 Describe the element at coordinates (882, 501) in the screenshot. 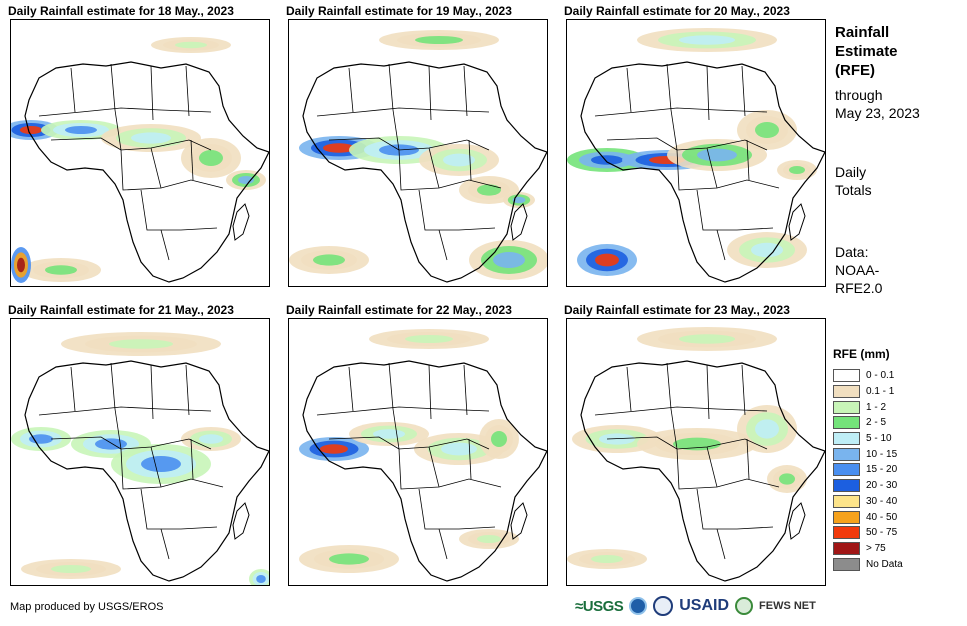

I see `legend-label: 30 - 40` at that location.